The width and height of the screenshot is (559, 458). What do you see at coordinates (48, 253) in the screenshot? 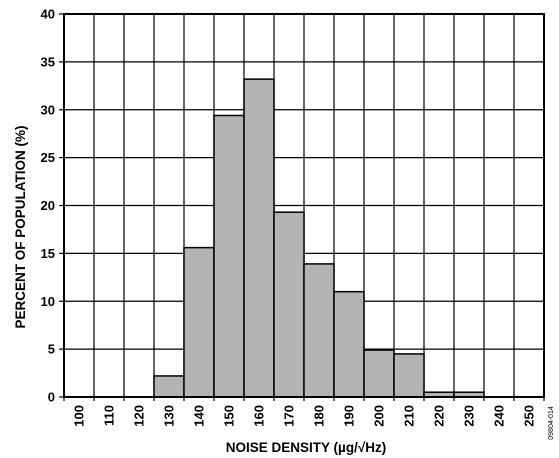
I see `y-tick-label: 15` at bounding box center [48, 253].